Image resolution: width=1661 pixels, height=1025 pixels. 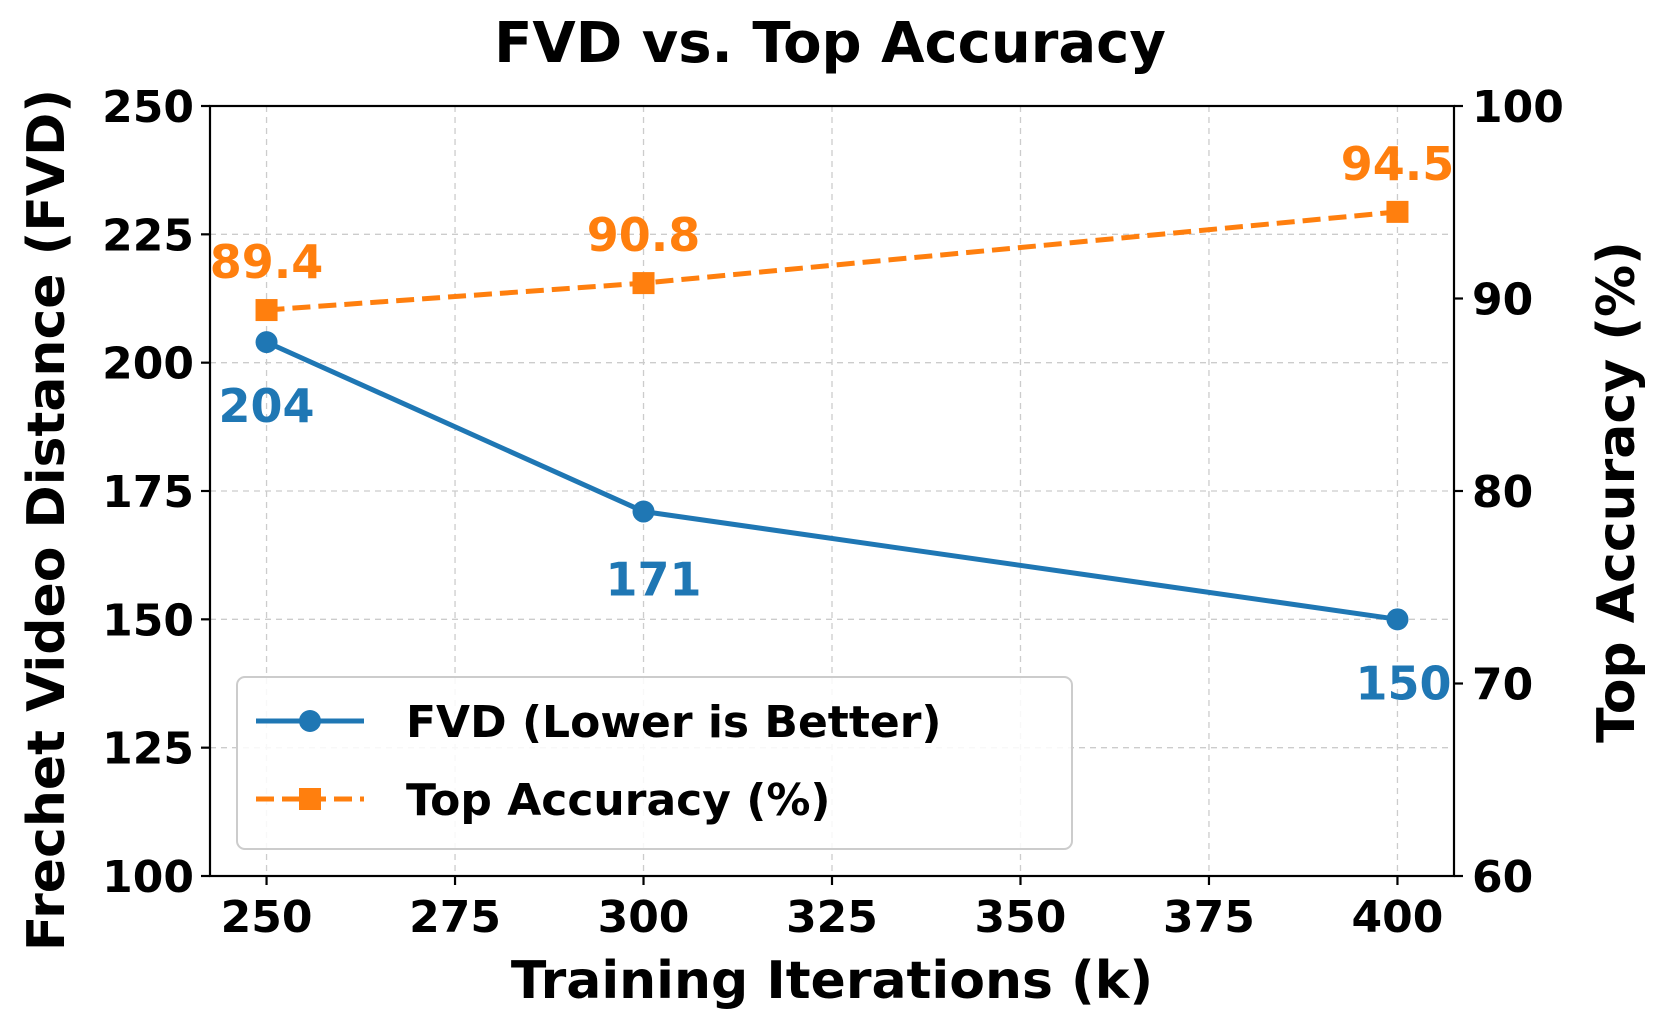 I want to click on y-tick-label-right: 90, so click(x=1502, y=300).